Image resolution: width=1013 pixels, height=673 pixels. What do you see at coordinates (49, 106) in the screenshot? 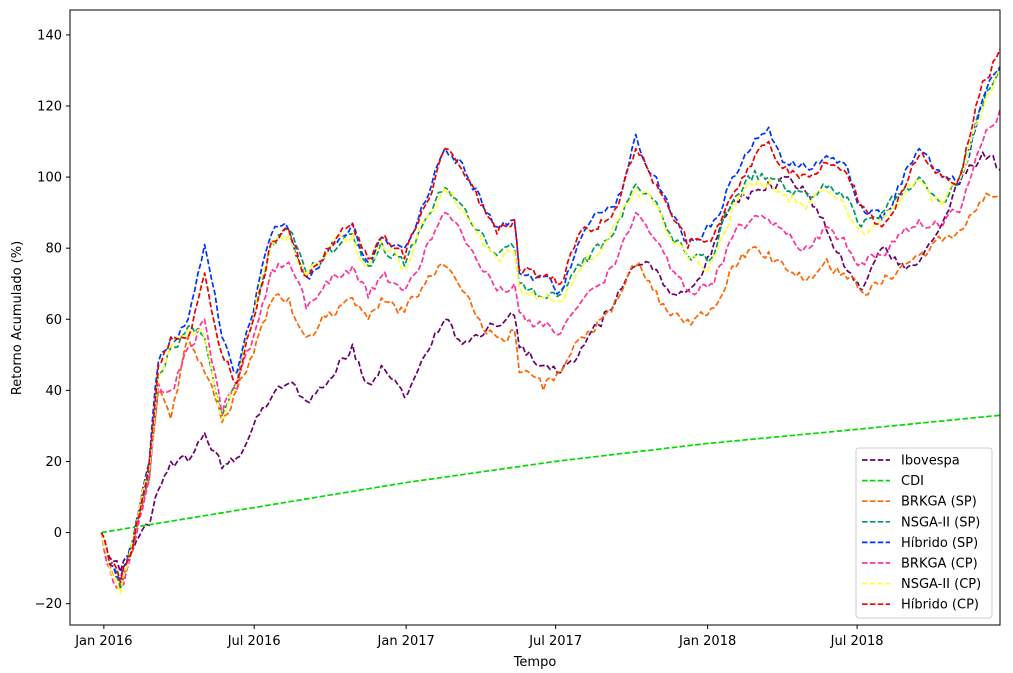
I see `y-tick-label: 120` at bounding box center [49, 106].